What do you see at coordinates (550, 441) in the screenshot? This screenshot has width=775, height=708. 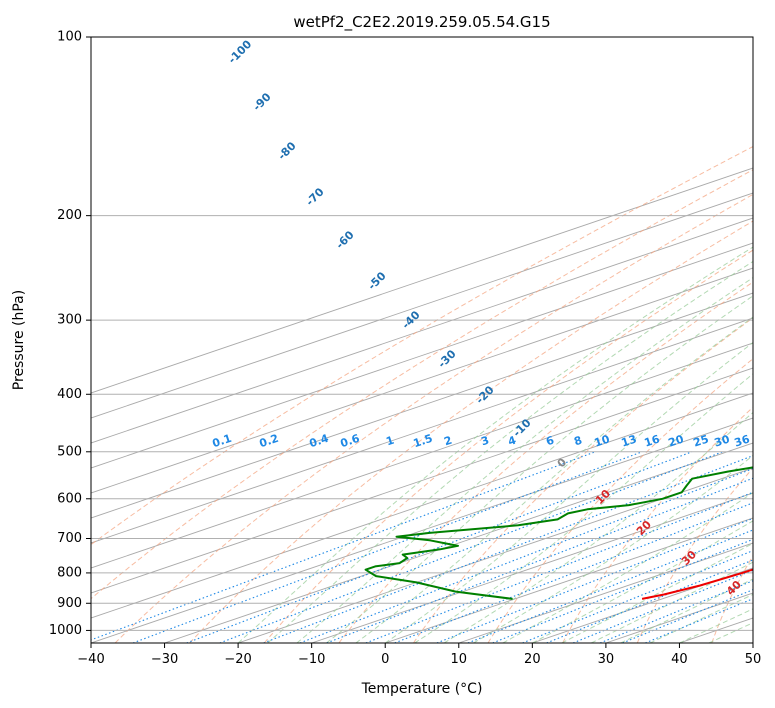 I see `mixing-ratio-label: 6` at bounding box center [550, 441].